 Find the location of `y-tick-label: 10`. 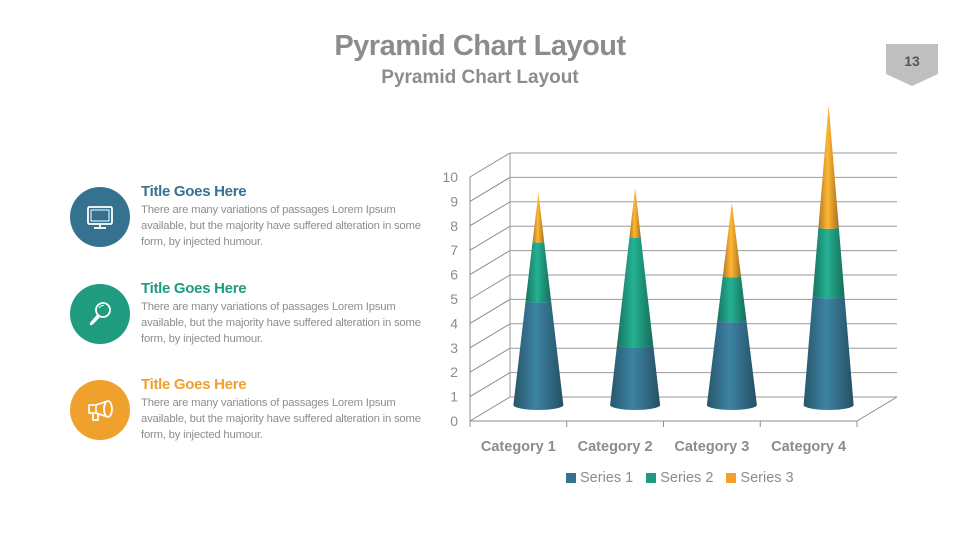

y-tick-label: 10 is located at coordinates (450, 177).